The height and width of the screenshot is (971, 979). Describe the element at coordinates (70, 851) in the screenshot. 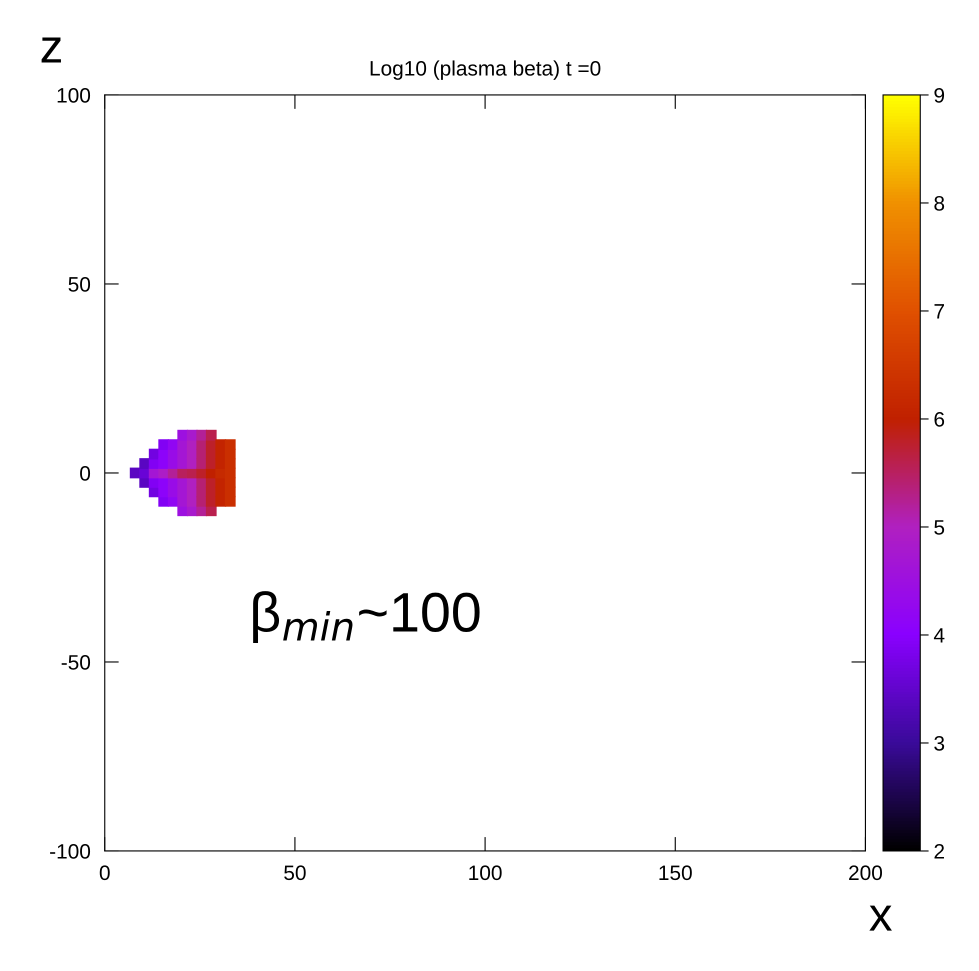

I see `y-tick-label: -100` at that location.